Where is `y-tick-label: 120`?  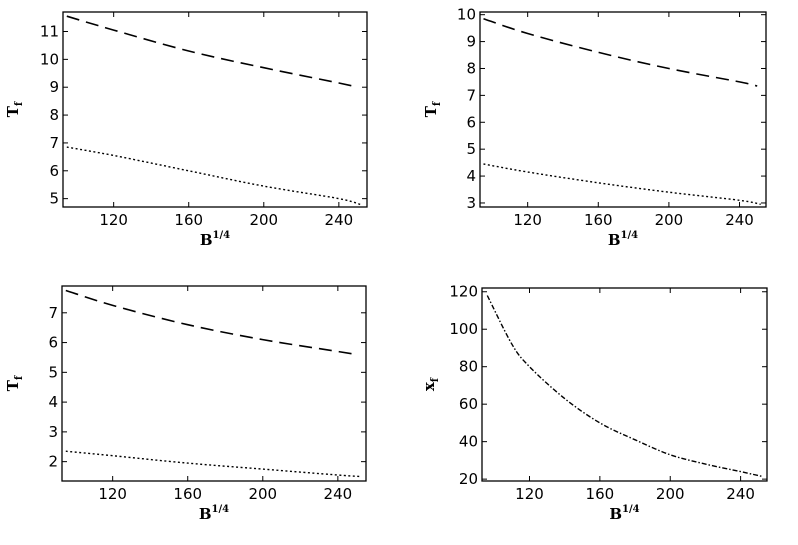
y-tick-label: 120 is located at coordinates (463, 292).